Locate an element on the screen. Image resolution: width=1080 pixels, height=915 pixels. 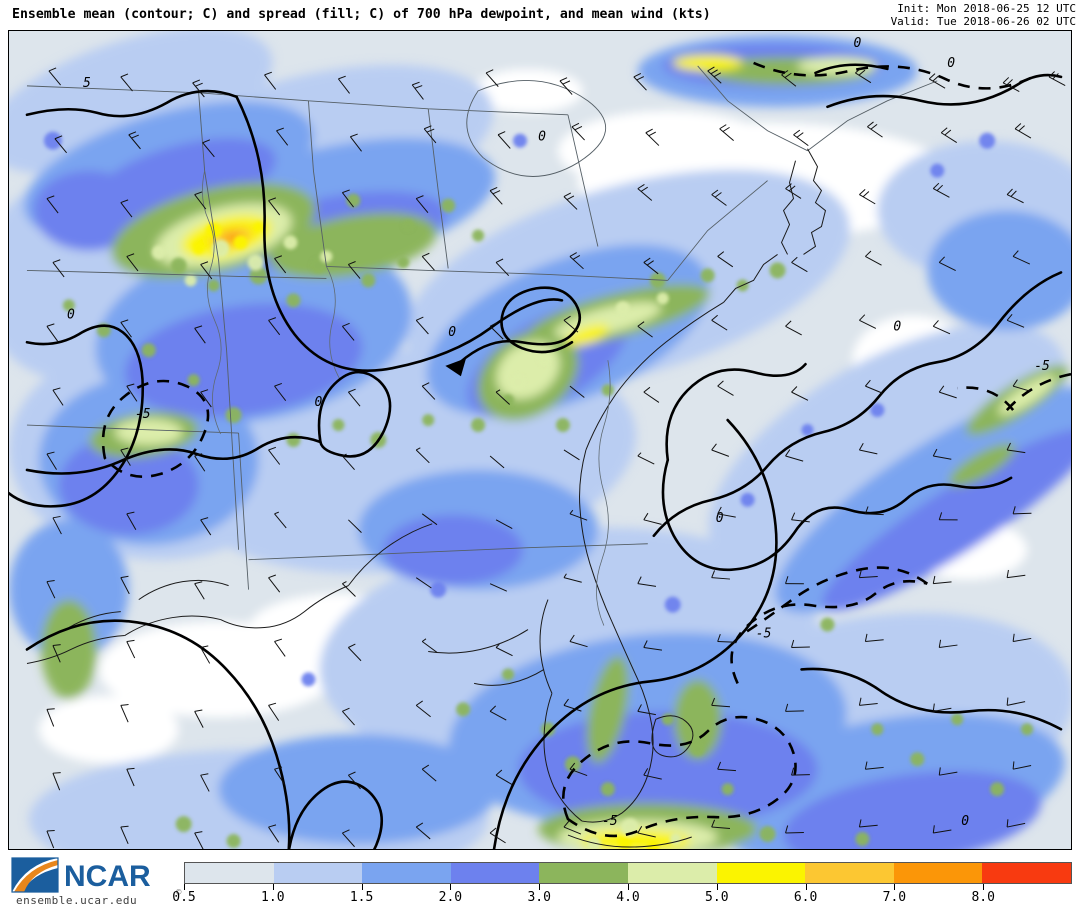
colorbar-tick-label: 0.5 is located at coordinates (184, 897).